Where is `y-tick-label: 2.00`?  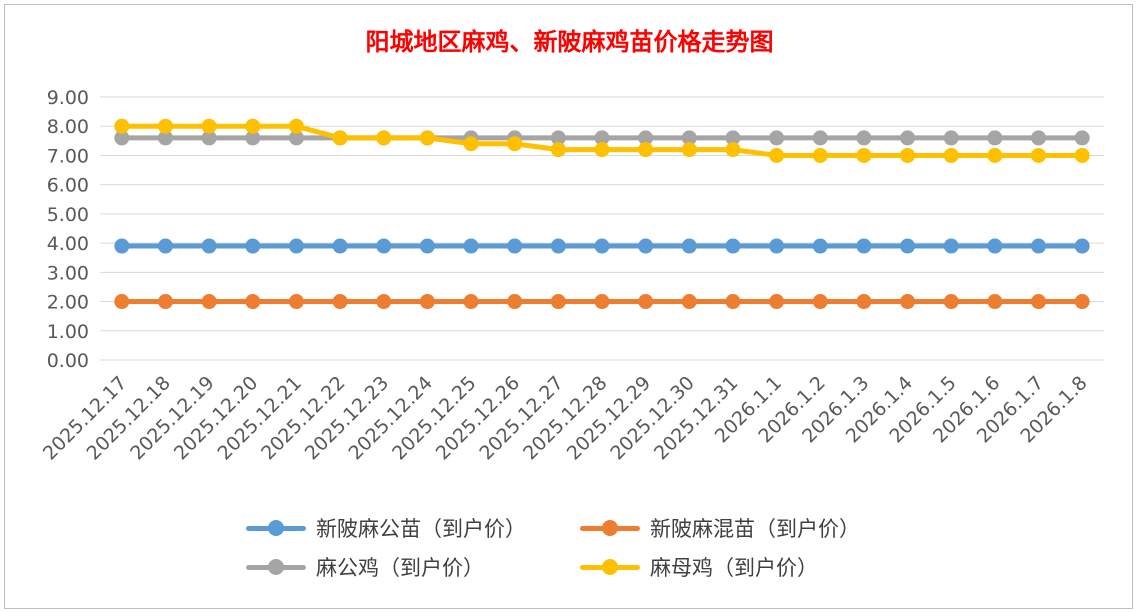 y-tick-label: 2.00 is located at coordinates (68, 303).